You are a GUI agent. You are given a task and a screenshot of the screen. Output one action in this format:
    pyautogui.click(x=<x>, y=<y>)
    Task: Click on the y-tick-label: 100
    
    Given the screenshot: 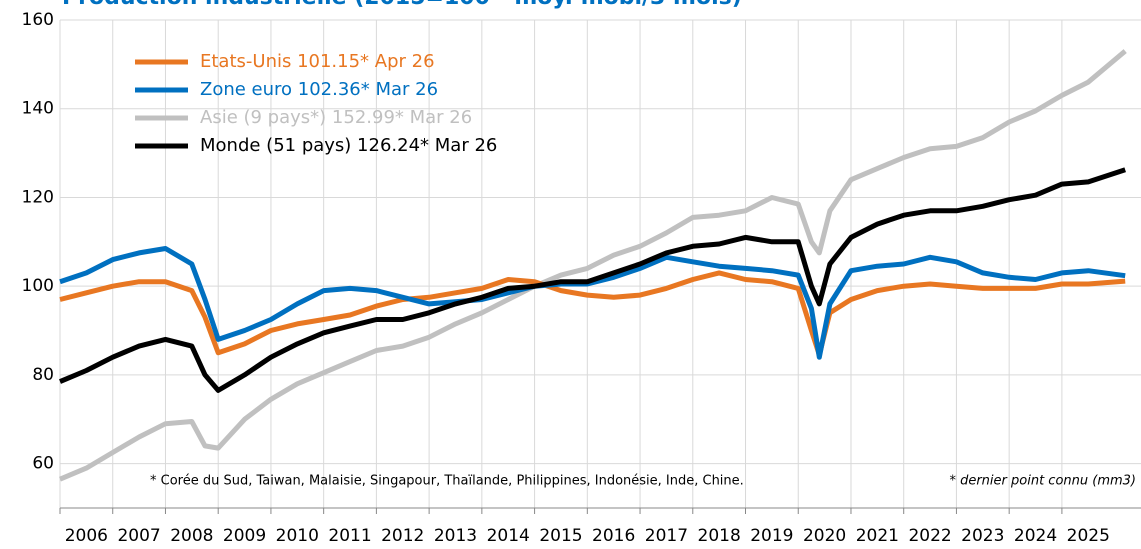 What is the action you would take?
    pyautogui.click(x=38, y=286)
    